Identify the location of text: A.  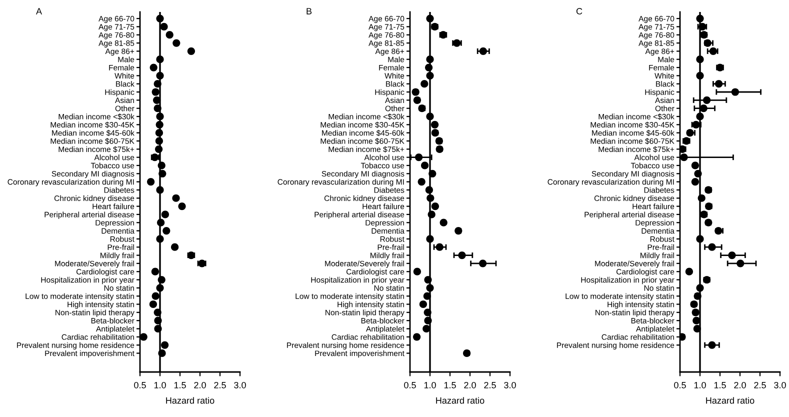
(39, 11).